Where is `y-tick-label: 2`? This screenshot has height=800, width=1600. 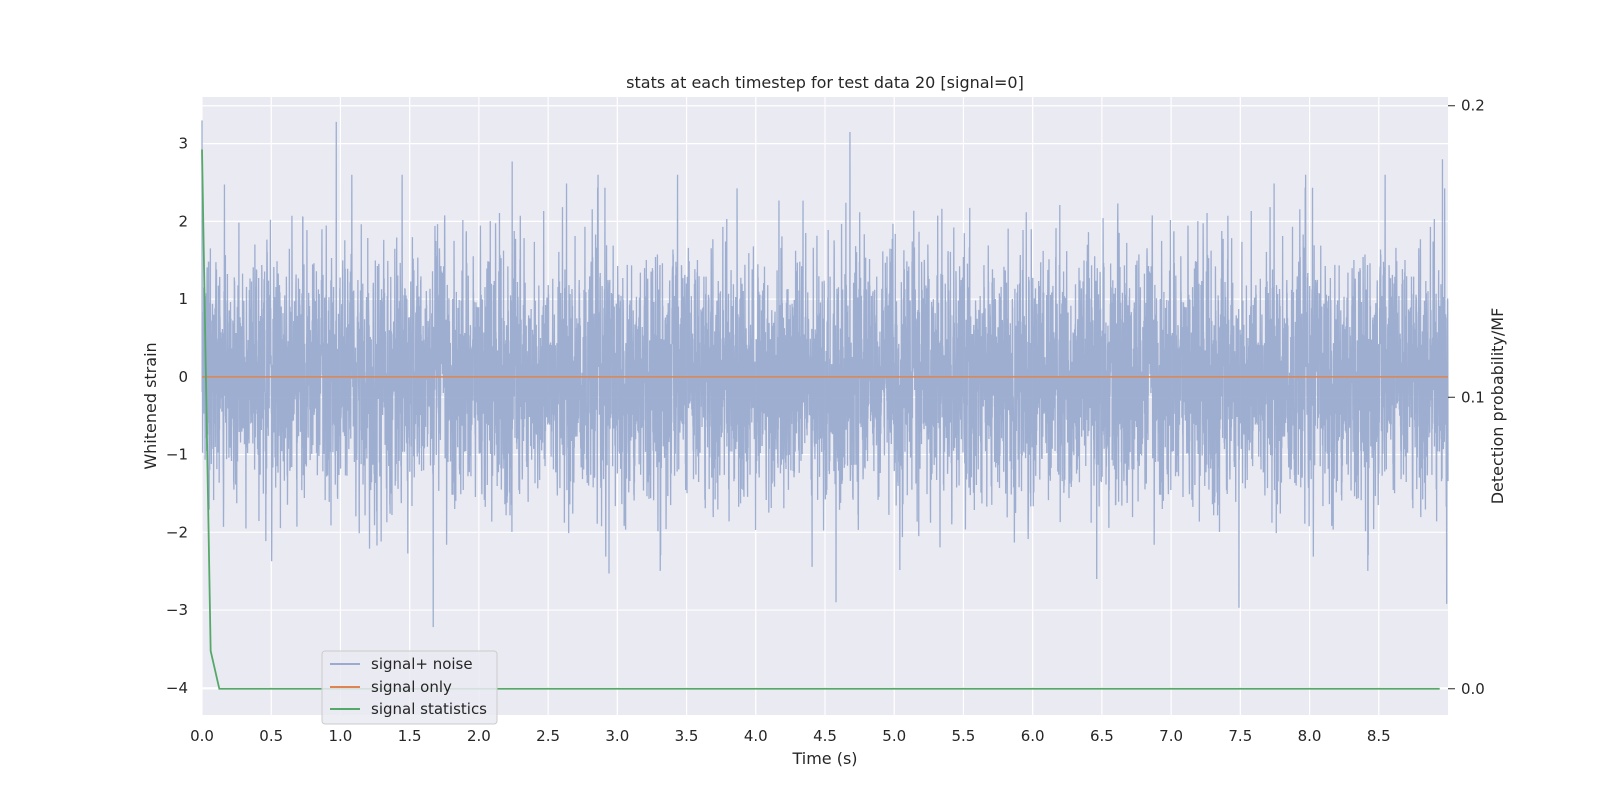
y-tick-label: 2 is located at coordinates (183, 221).